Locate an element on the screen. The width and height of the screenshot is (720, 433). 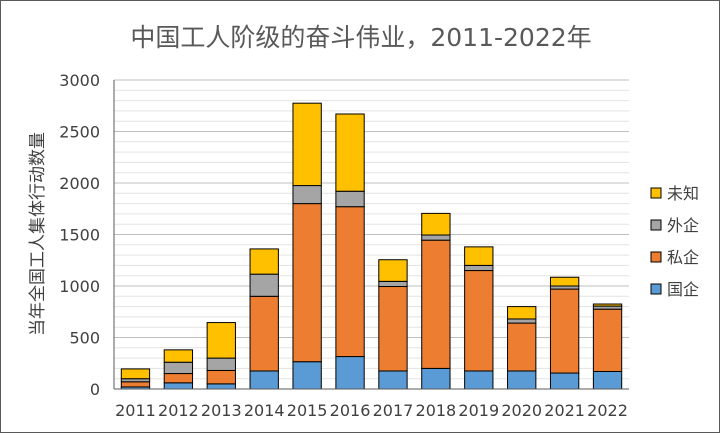
y-tick-label: 0 is located at coordinates (95, 389).